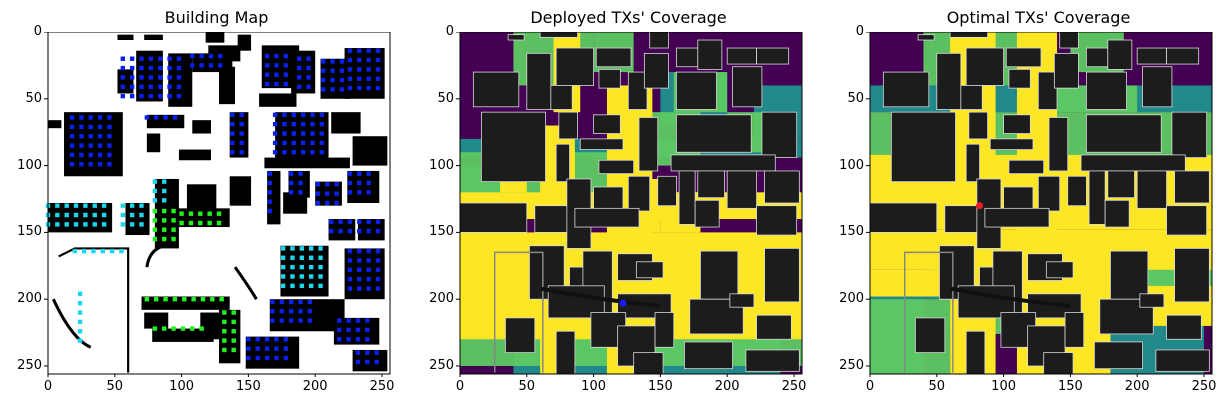 The height and width of the screenshot is (407, 1224). I want to click on y-tick-label: 250, so click(441, 365).